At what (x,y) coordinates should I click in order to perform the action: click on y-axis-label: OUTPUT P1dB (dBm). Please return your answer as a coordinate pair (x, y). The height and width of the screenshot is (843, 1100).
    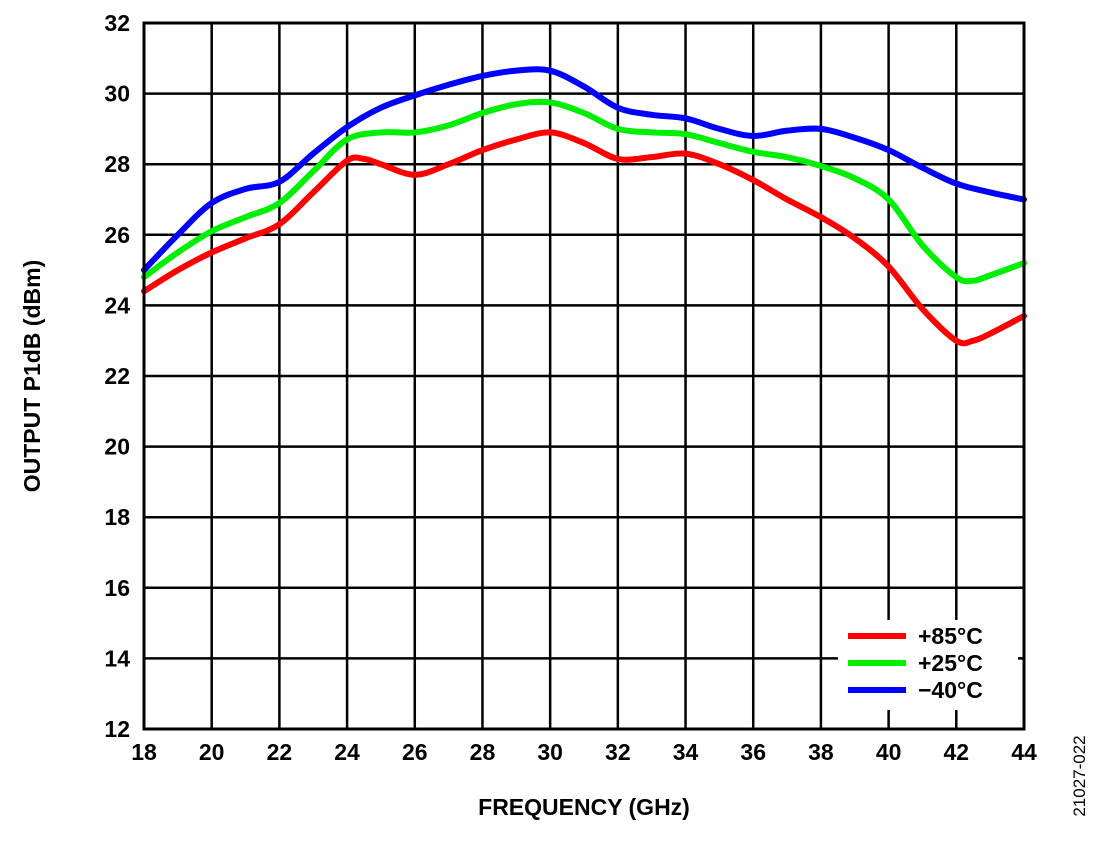
    Looking at the image, I should click on (32, 376).